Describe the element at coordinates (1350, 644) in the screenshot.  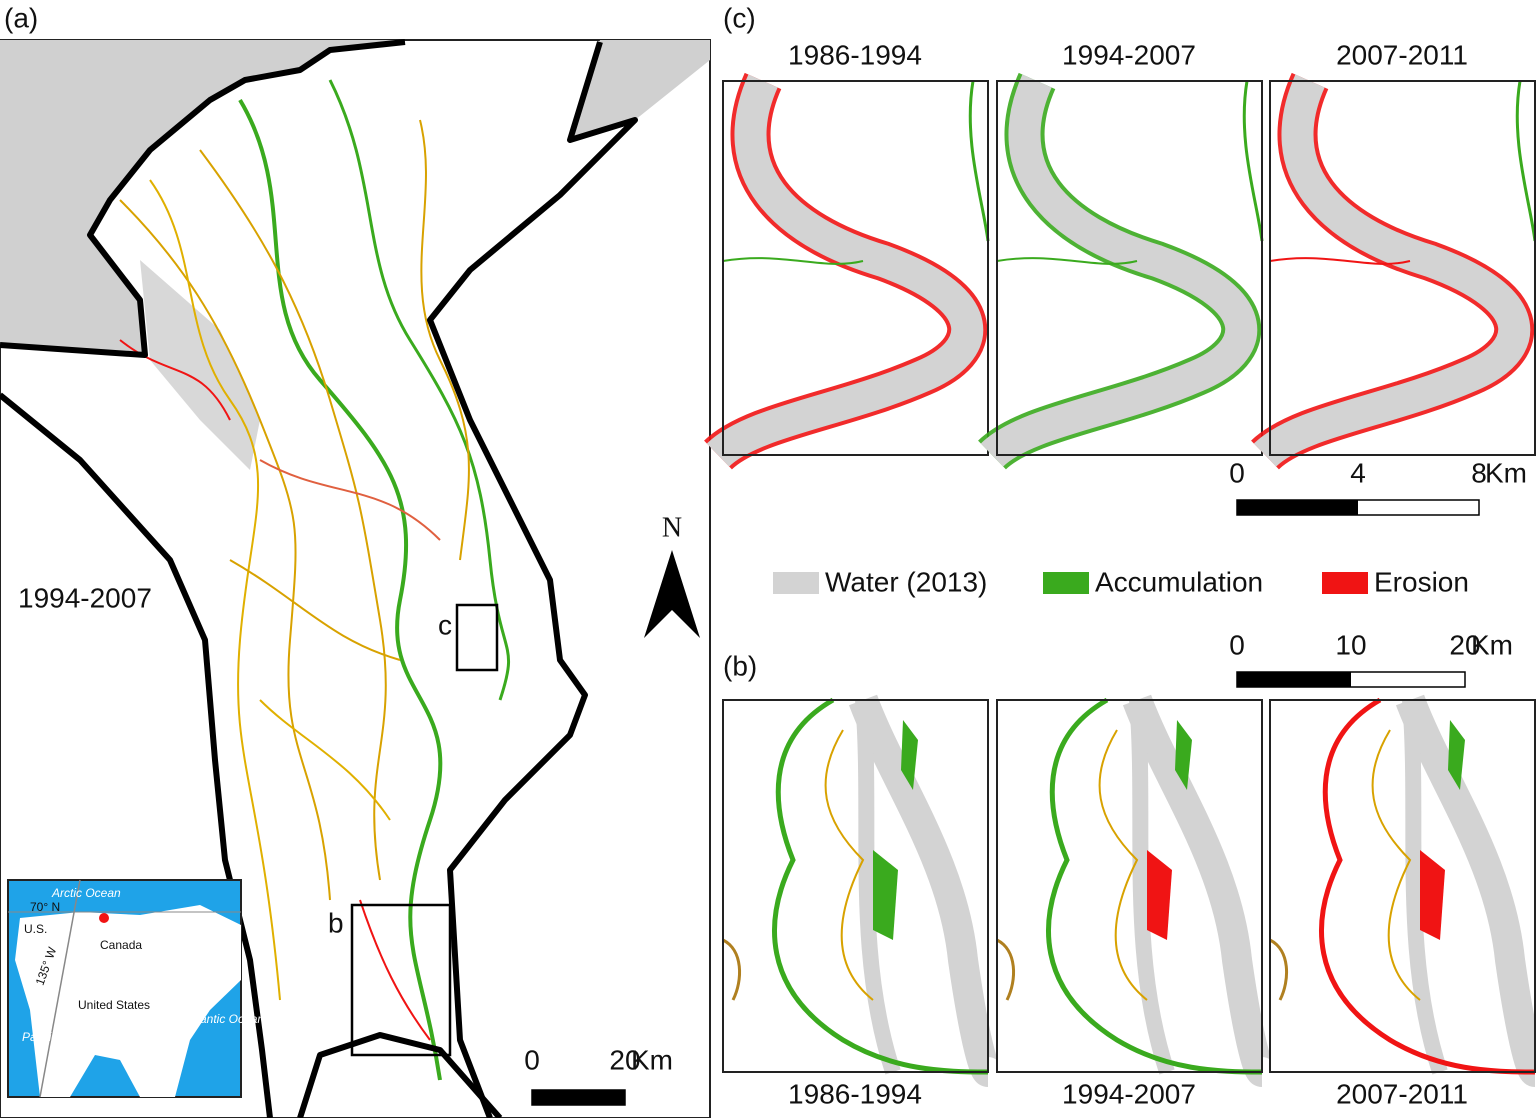
I see `scale-label: 10` at that location.